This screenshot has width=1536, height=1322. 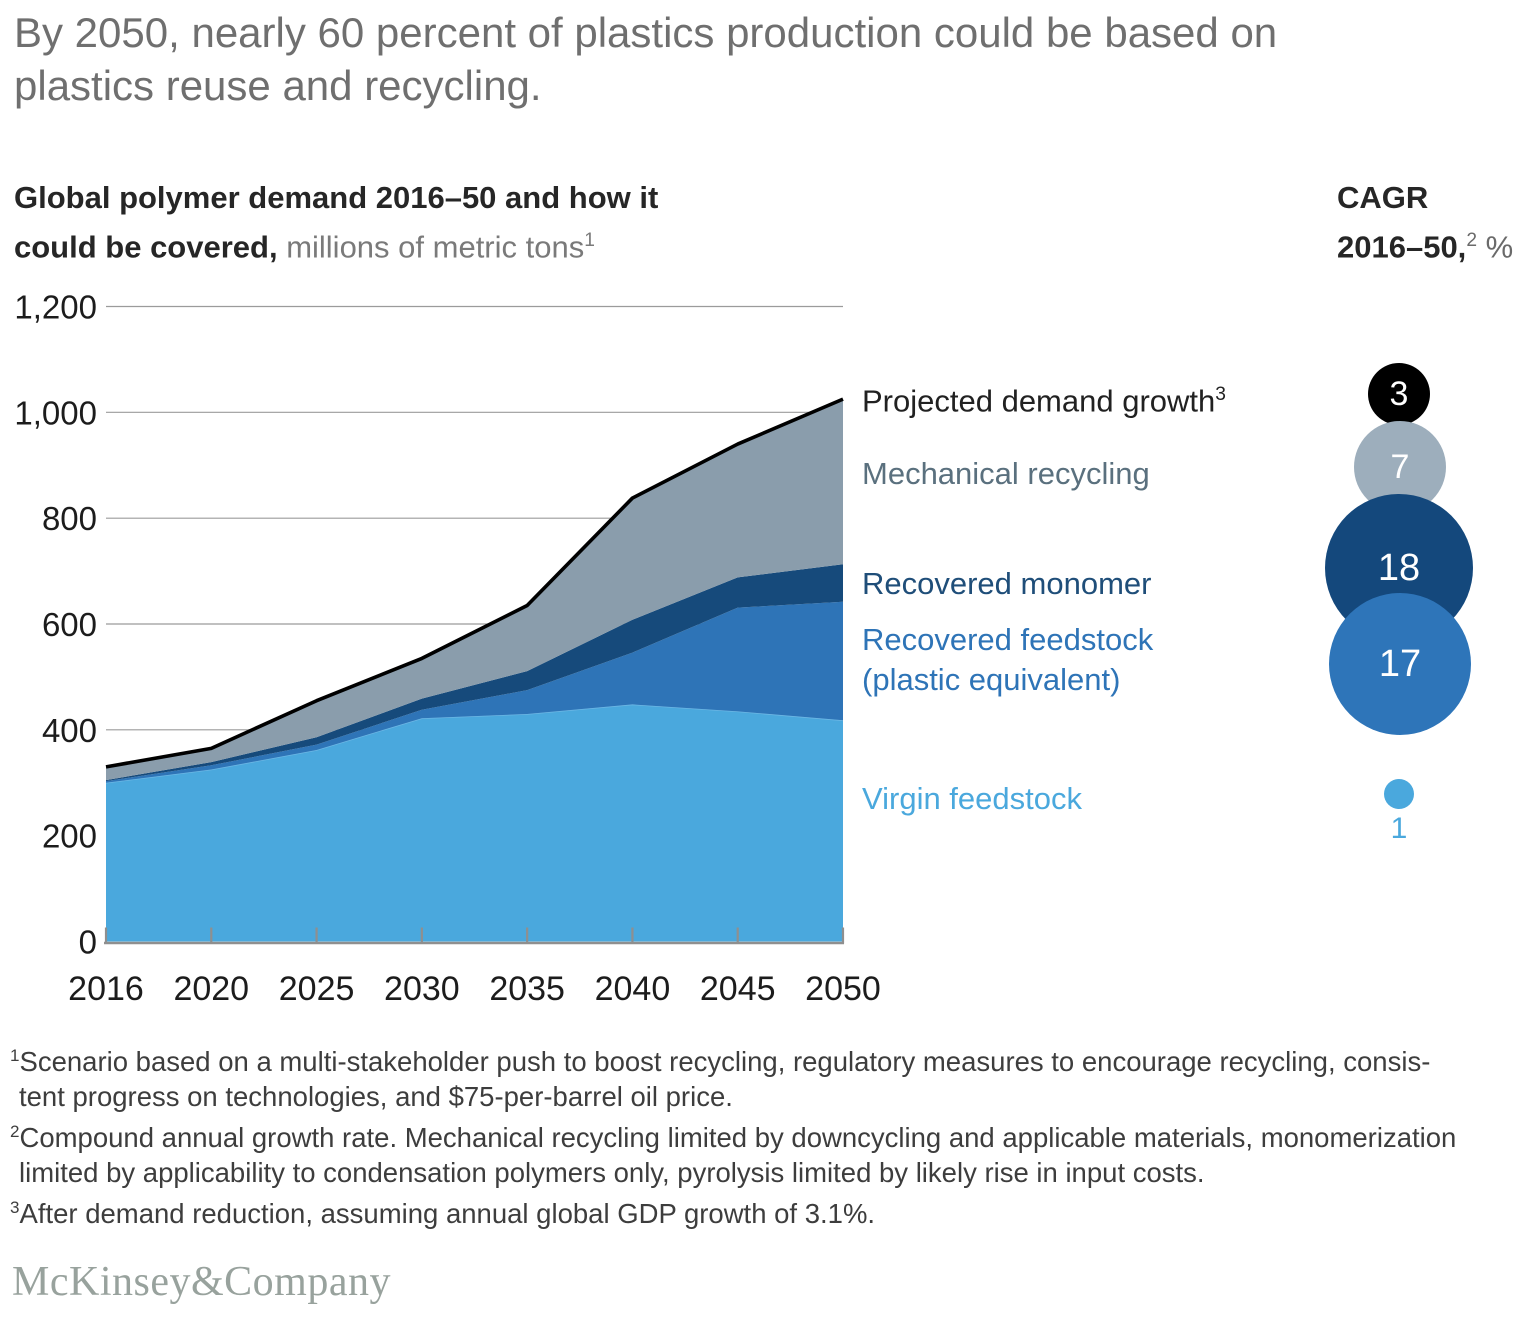 What do you see at coordinates (69, 624) in the screenshot?
I see `y-axis-label-600: 600` at bounding box center [69, 624].